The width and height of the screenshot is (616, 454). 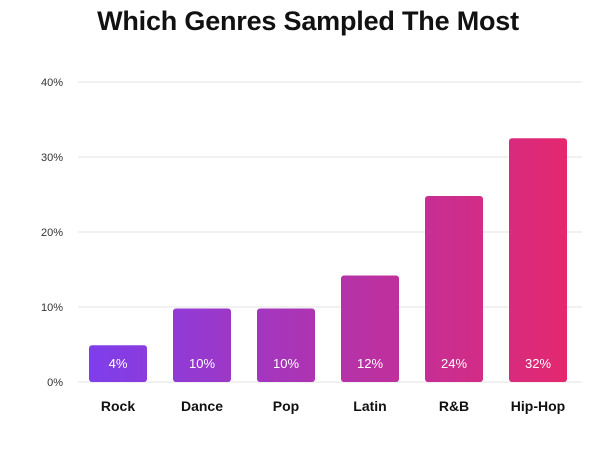 I want to click on category-label: Hip-Hop, so click(x=538, y=406).